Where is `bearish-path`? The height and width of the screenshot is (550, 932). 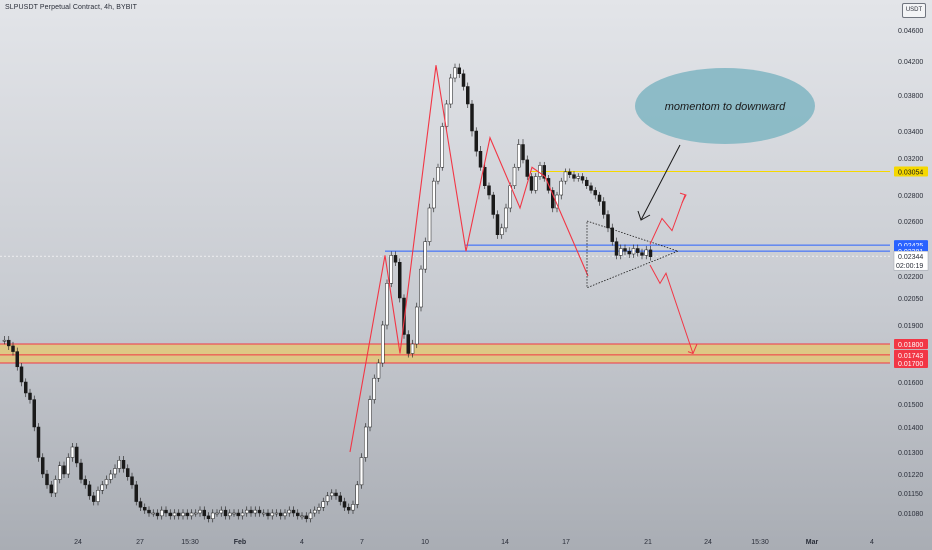
bearish-path is located at coordinates (671, 309).